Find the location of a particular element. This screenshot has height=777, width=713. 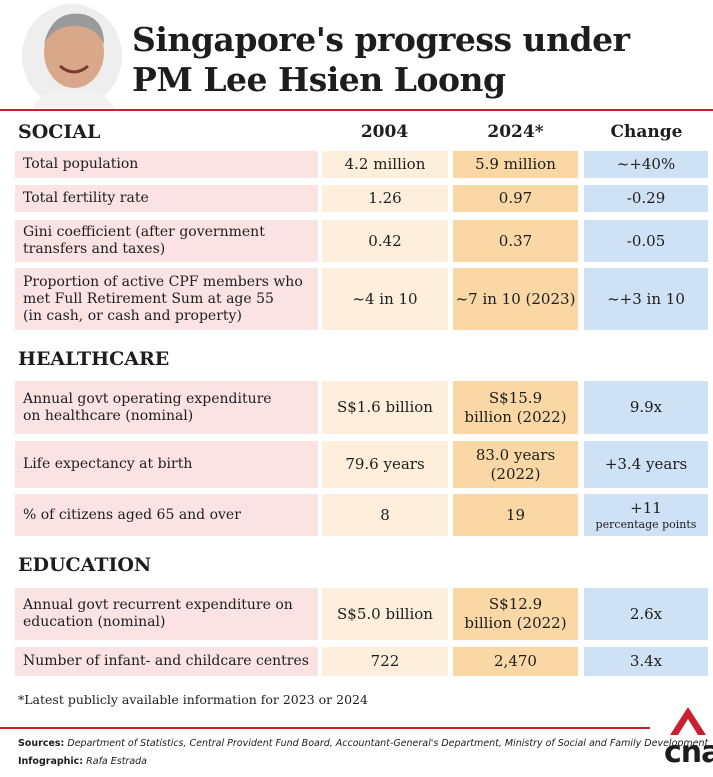

table-cell: -0.05 is located at coordinates (646, 241).